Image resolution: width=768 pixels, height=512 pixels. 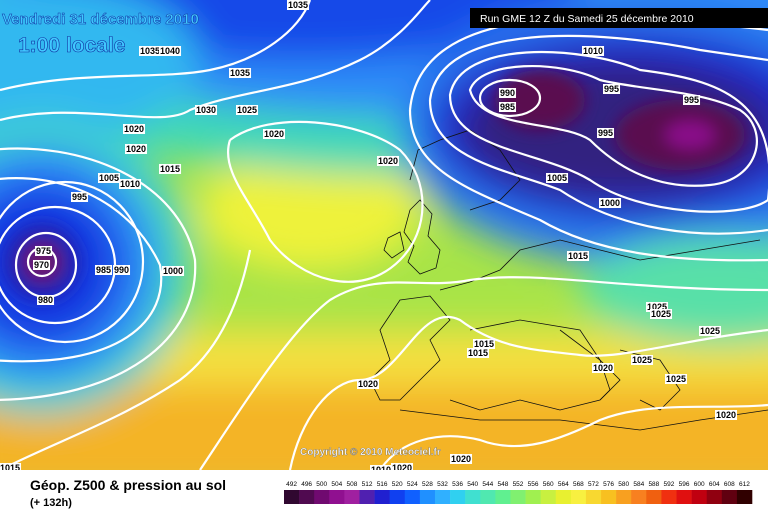 What do you see at coordinates (653, 484) in the screenshot?
I see `legend-label: 588` at bounding box center [653, 484].